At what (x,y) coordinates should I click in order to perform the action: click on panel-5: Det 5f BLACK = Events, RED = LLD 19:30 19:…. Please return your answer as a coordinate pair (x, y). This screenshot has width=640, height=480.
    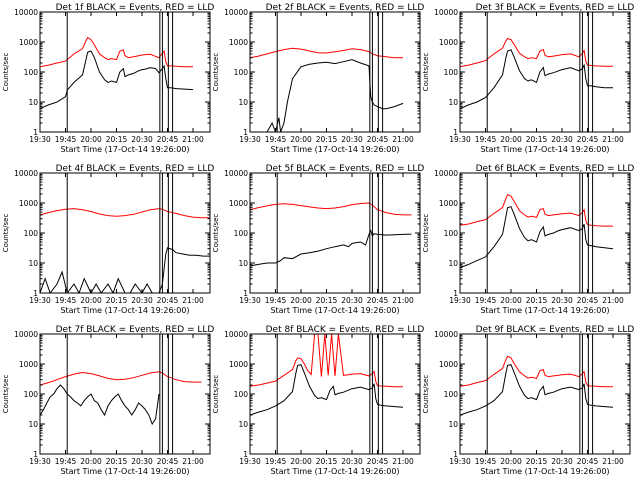
    Looking at the image, I should click on (318, 239).